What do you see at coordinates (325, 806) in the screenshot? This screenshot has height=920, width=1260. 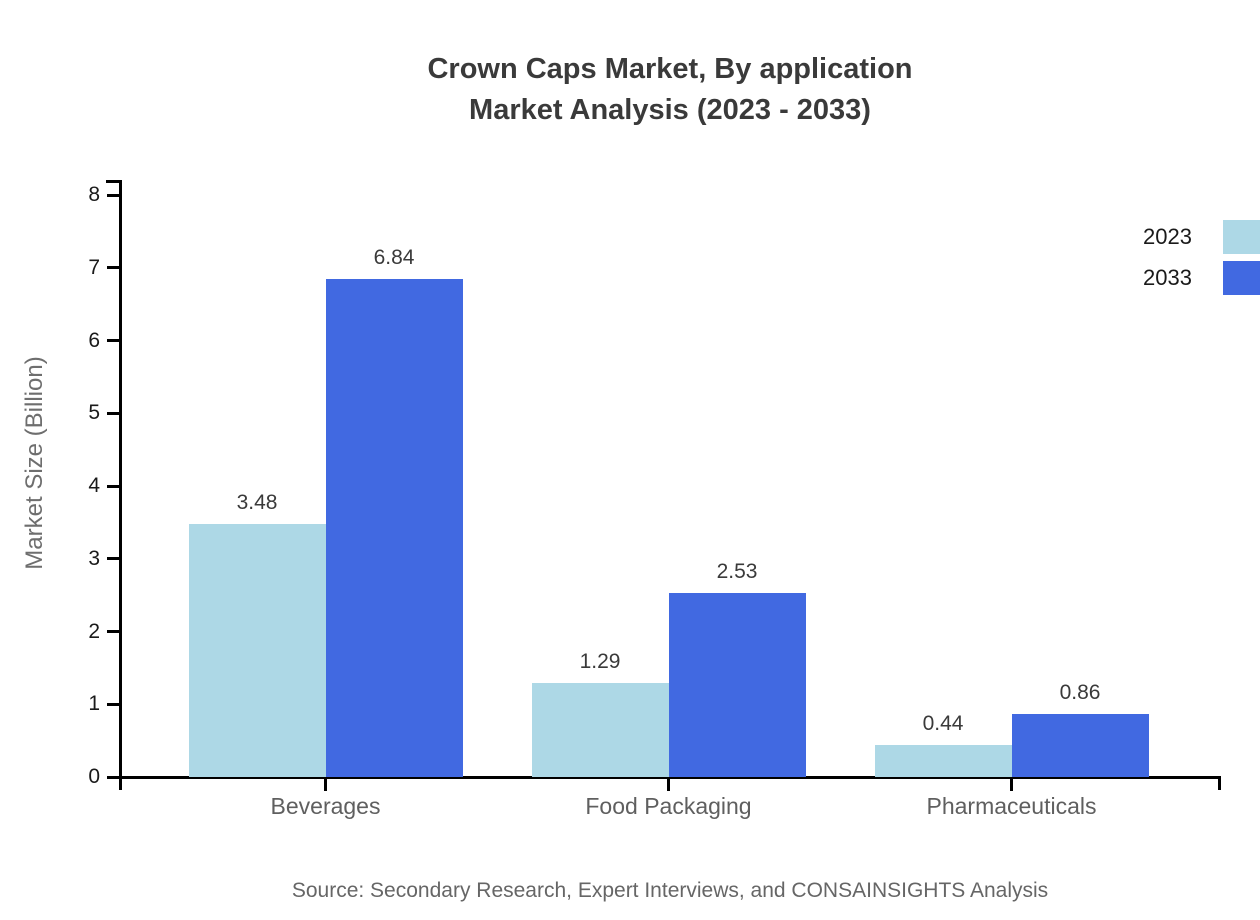 I see `category-label: Beverages` at bounding box center [325, 806].